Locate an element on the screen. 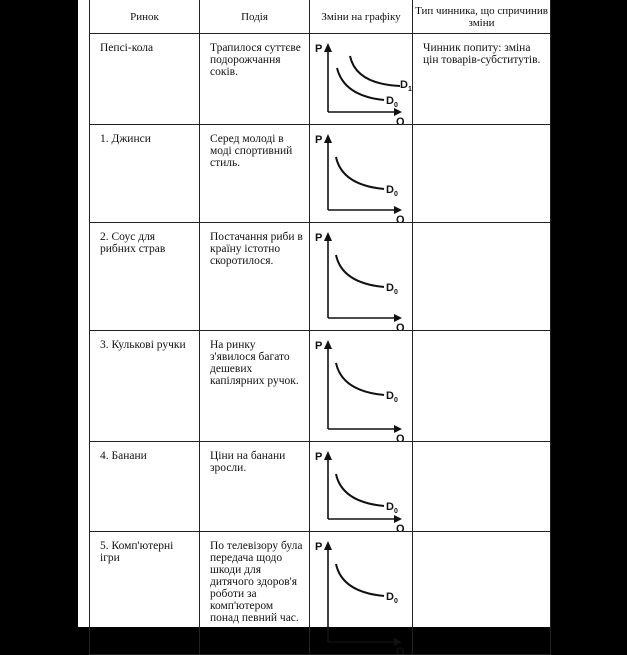 This screenshot has width=627, height=655. demand-graph: P Q D0 D1 is located at coordinates (363, 83).